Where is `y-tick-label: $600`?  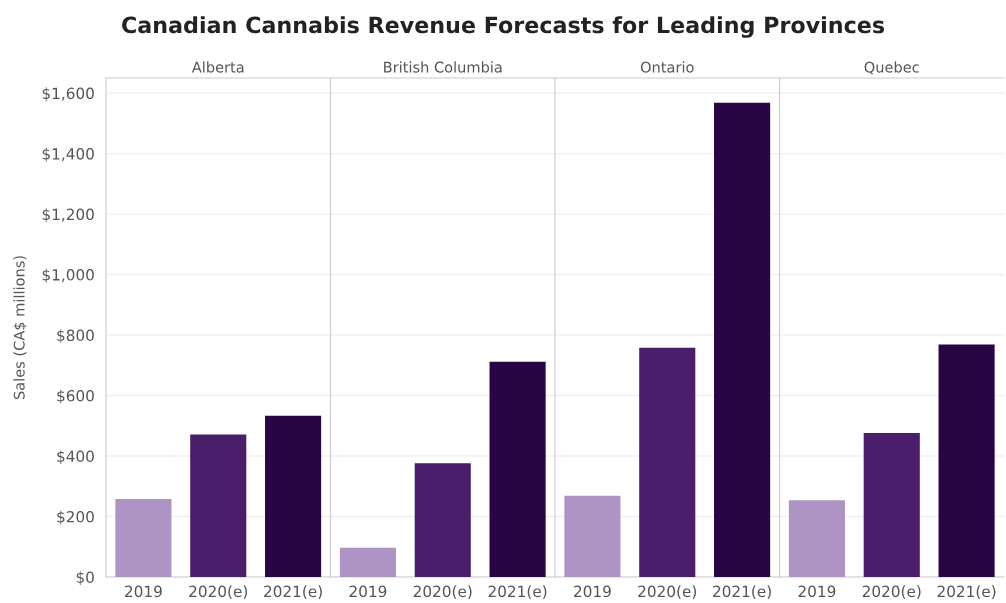 y-tick-label: $600 is located at coordinates (75, 396).